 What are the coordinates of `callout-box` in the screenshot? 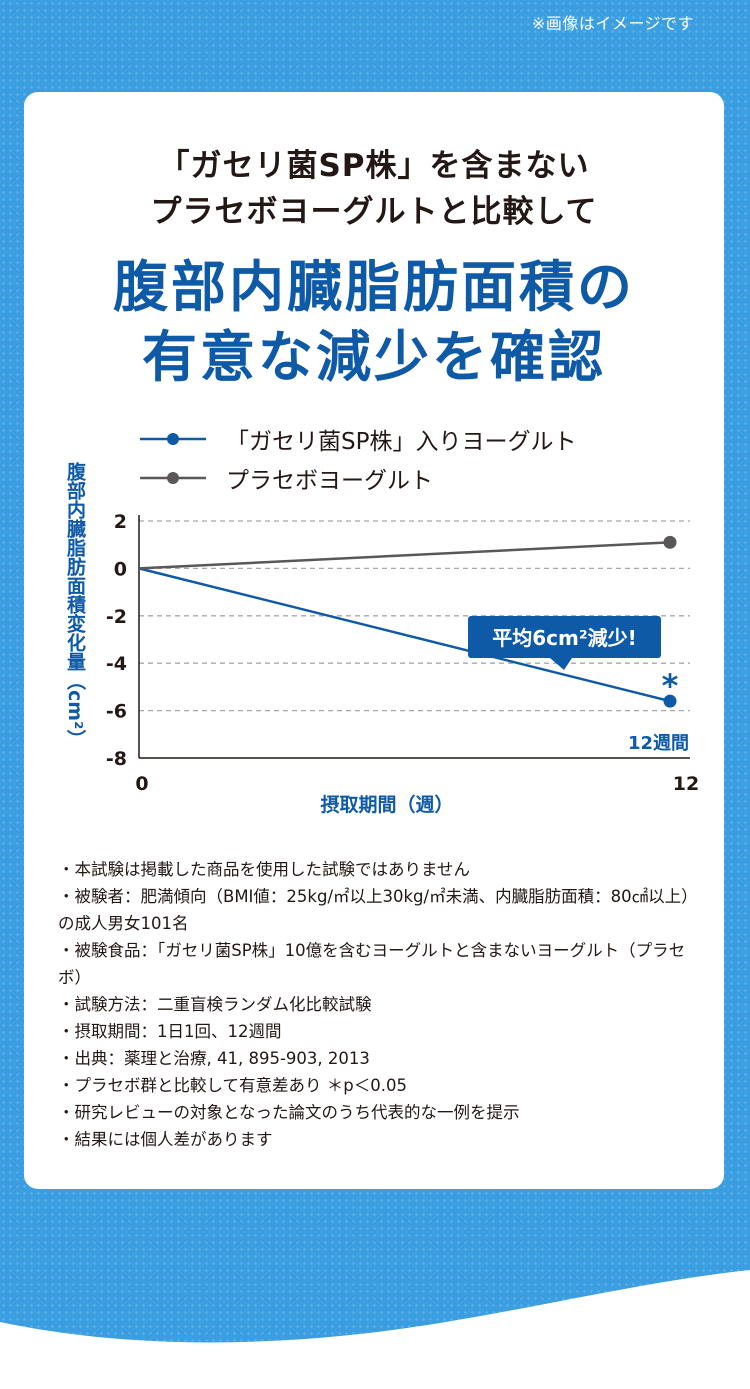 It's located at (564, 637).